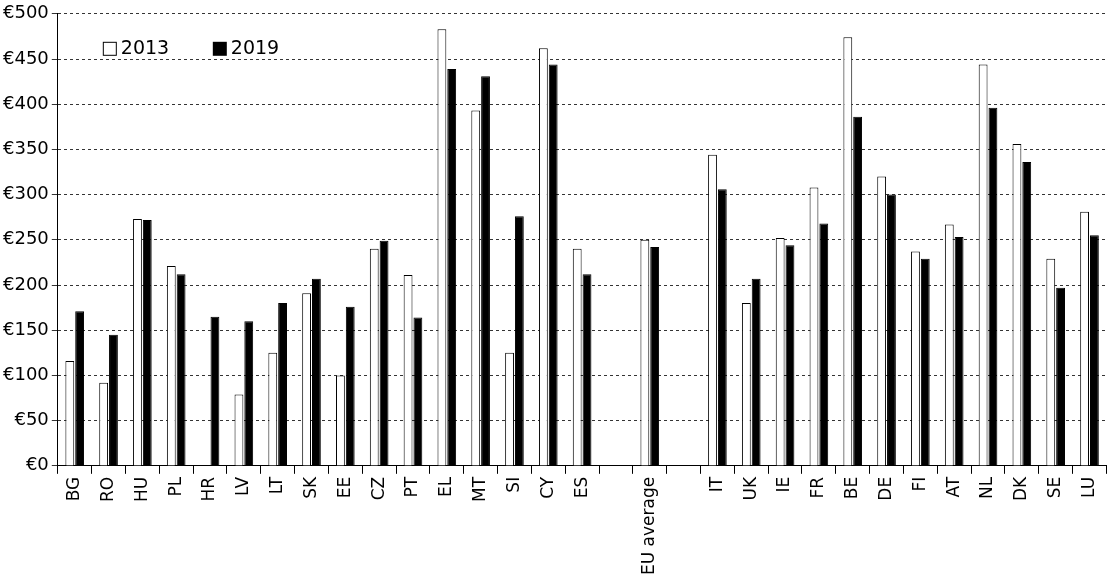 Image resolution: width=1113 pixels, height=578 pixels. I want to click on x-tick-label: CY, so click(546, 487).